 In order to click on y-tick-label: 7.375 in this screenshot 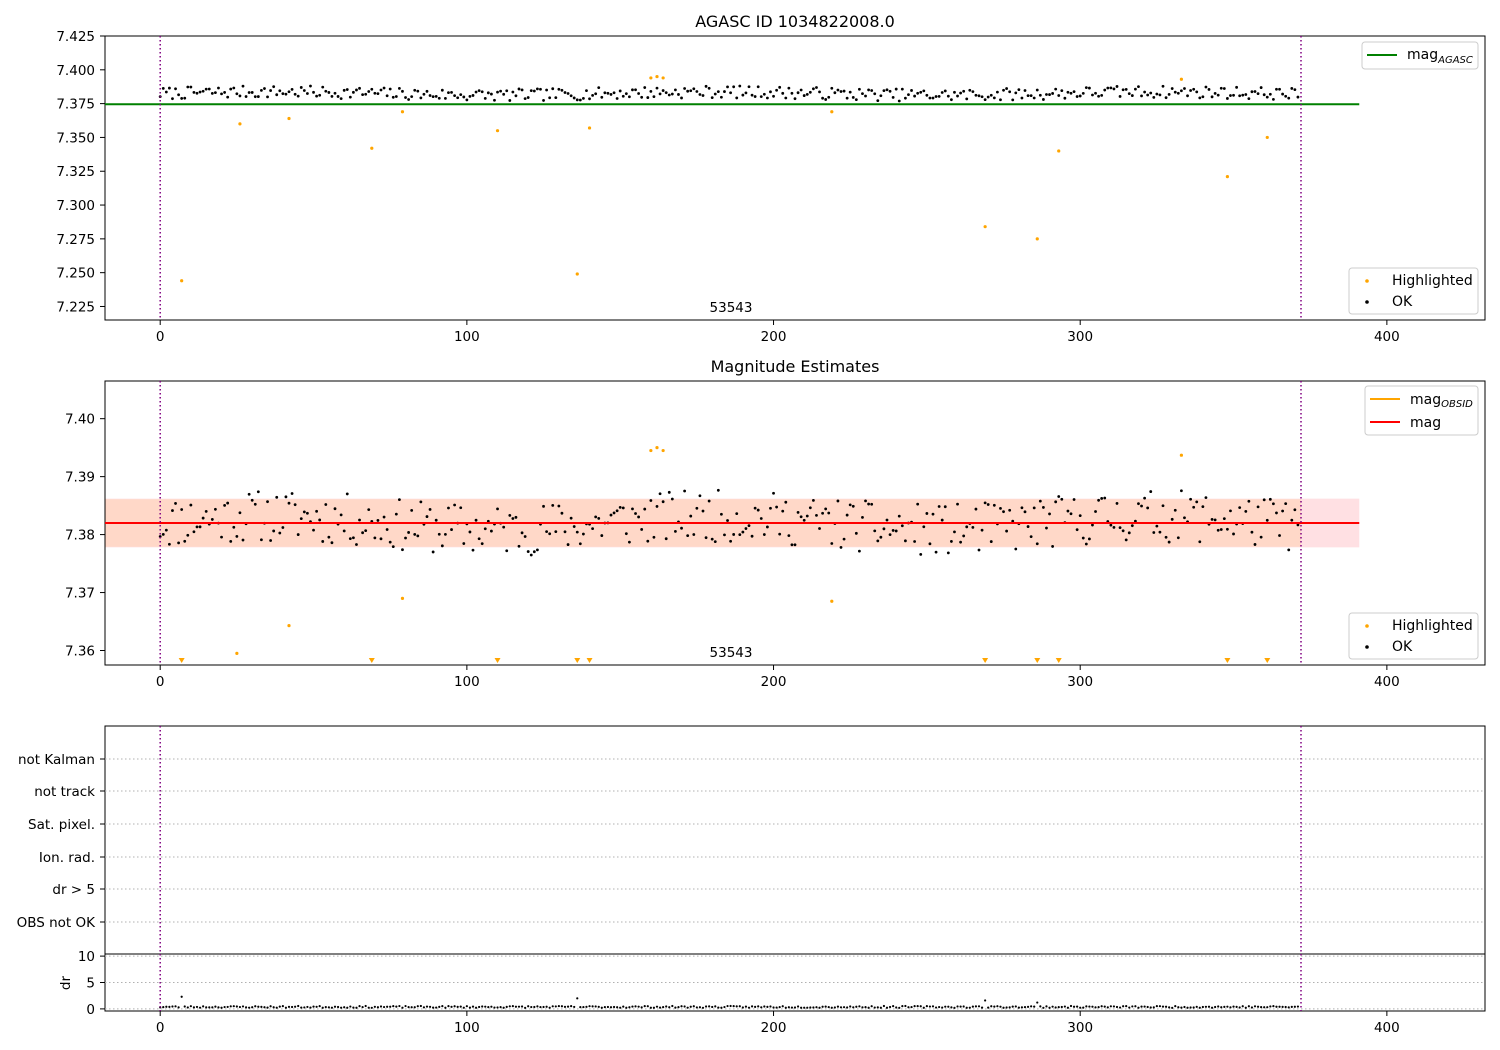, I will do `click(75, 105)`.